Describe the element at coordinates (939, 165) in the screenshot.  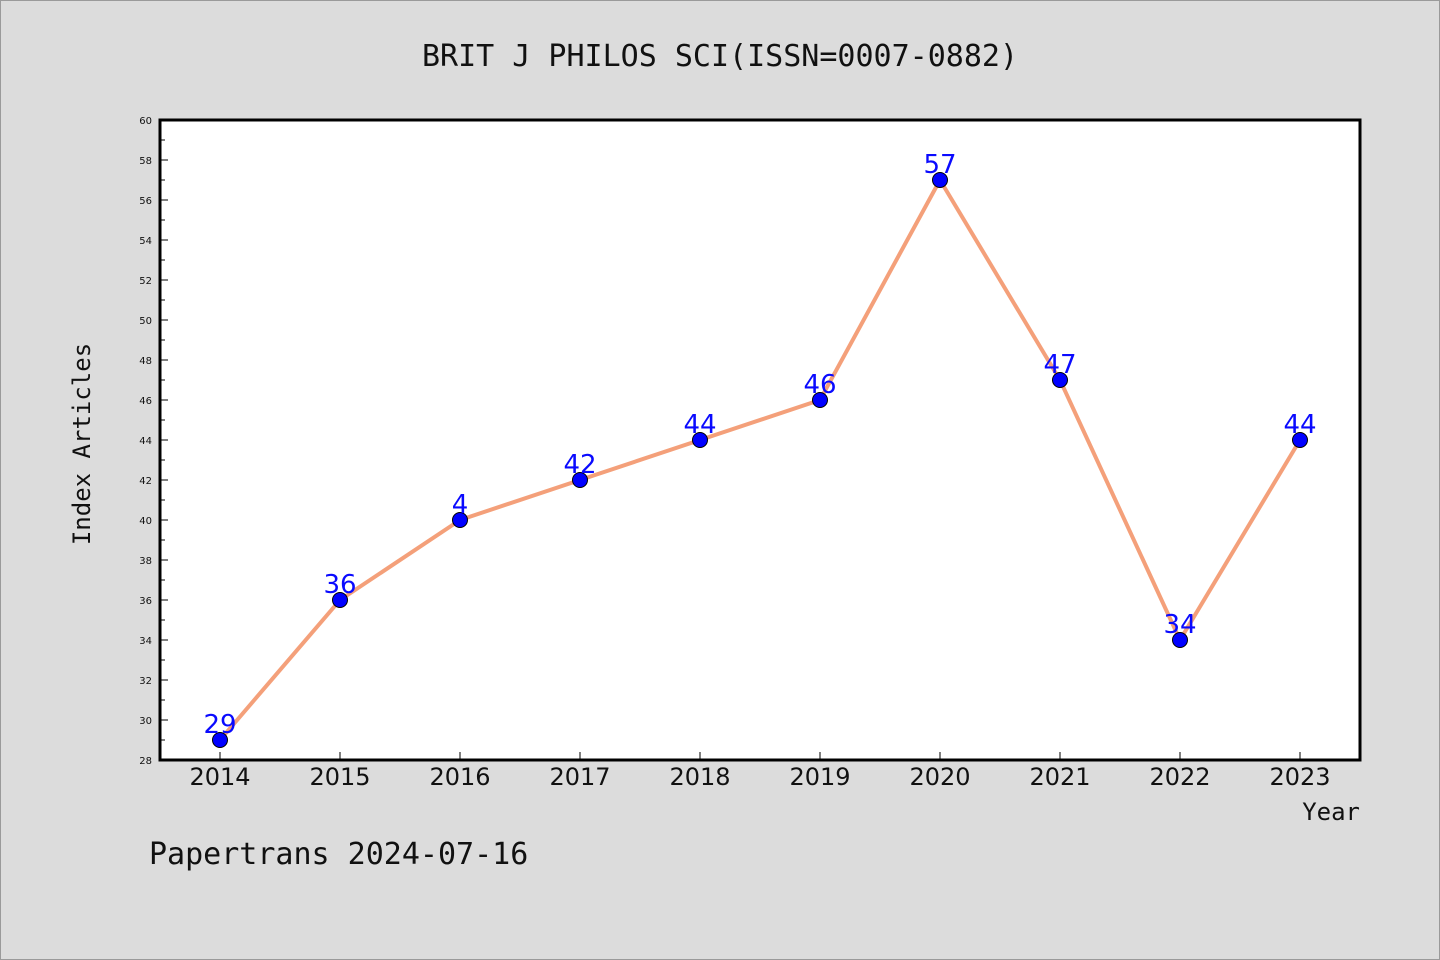
I see `data-label: 57` at that location.